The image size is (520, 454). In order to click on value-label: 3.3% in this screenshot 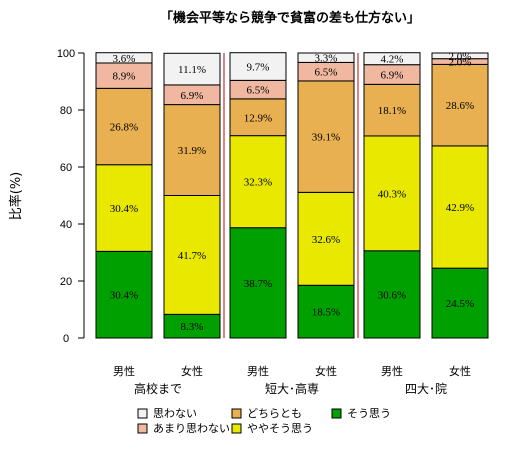, I will do `click(326, 59)`.